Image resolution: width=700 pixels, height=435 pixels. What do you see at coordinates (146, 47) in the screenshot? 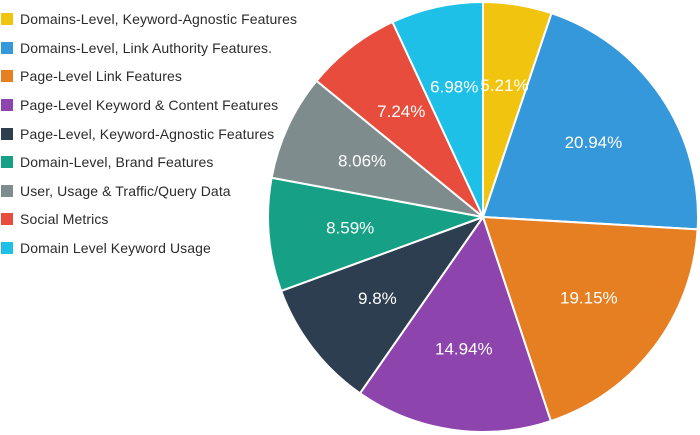
I see `legend-label: Domains-Level, Link Authority Features.` at bounding box center [146, 47].